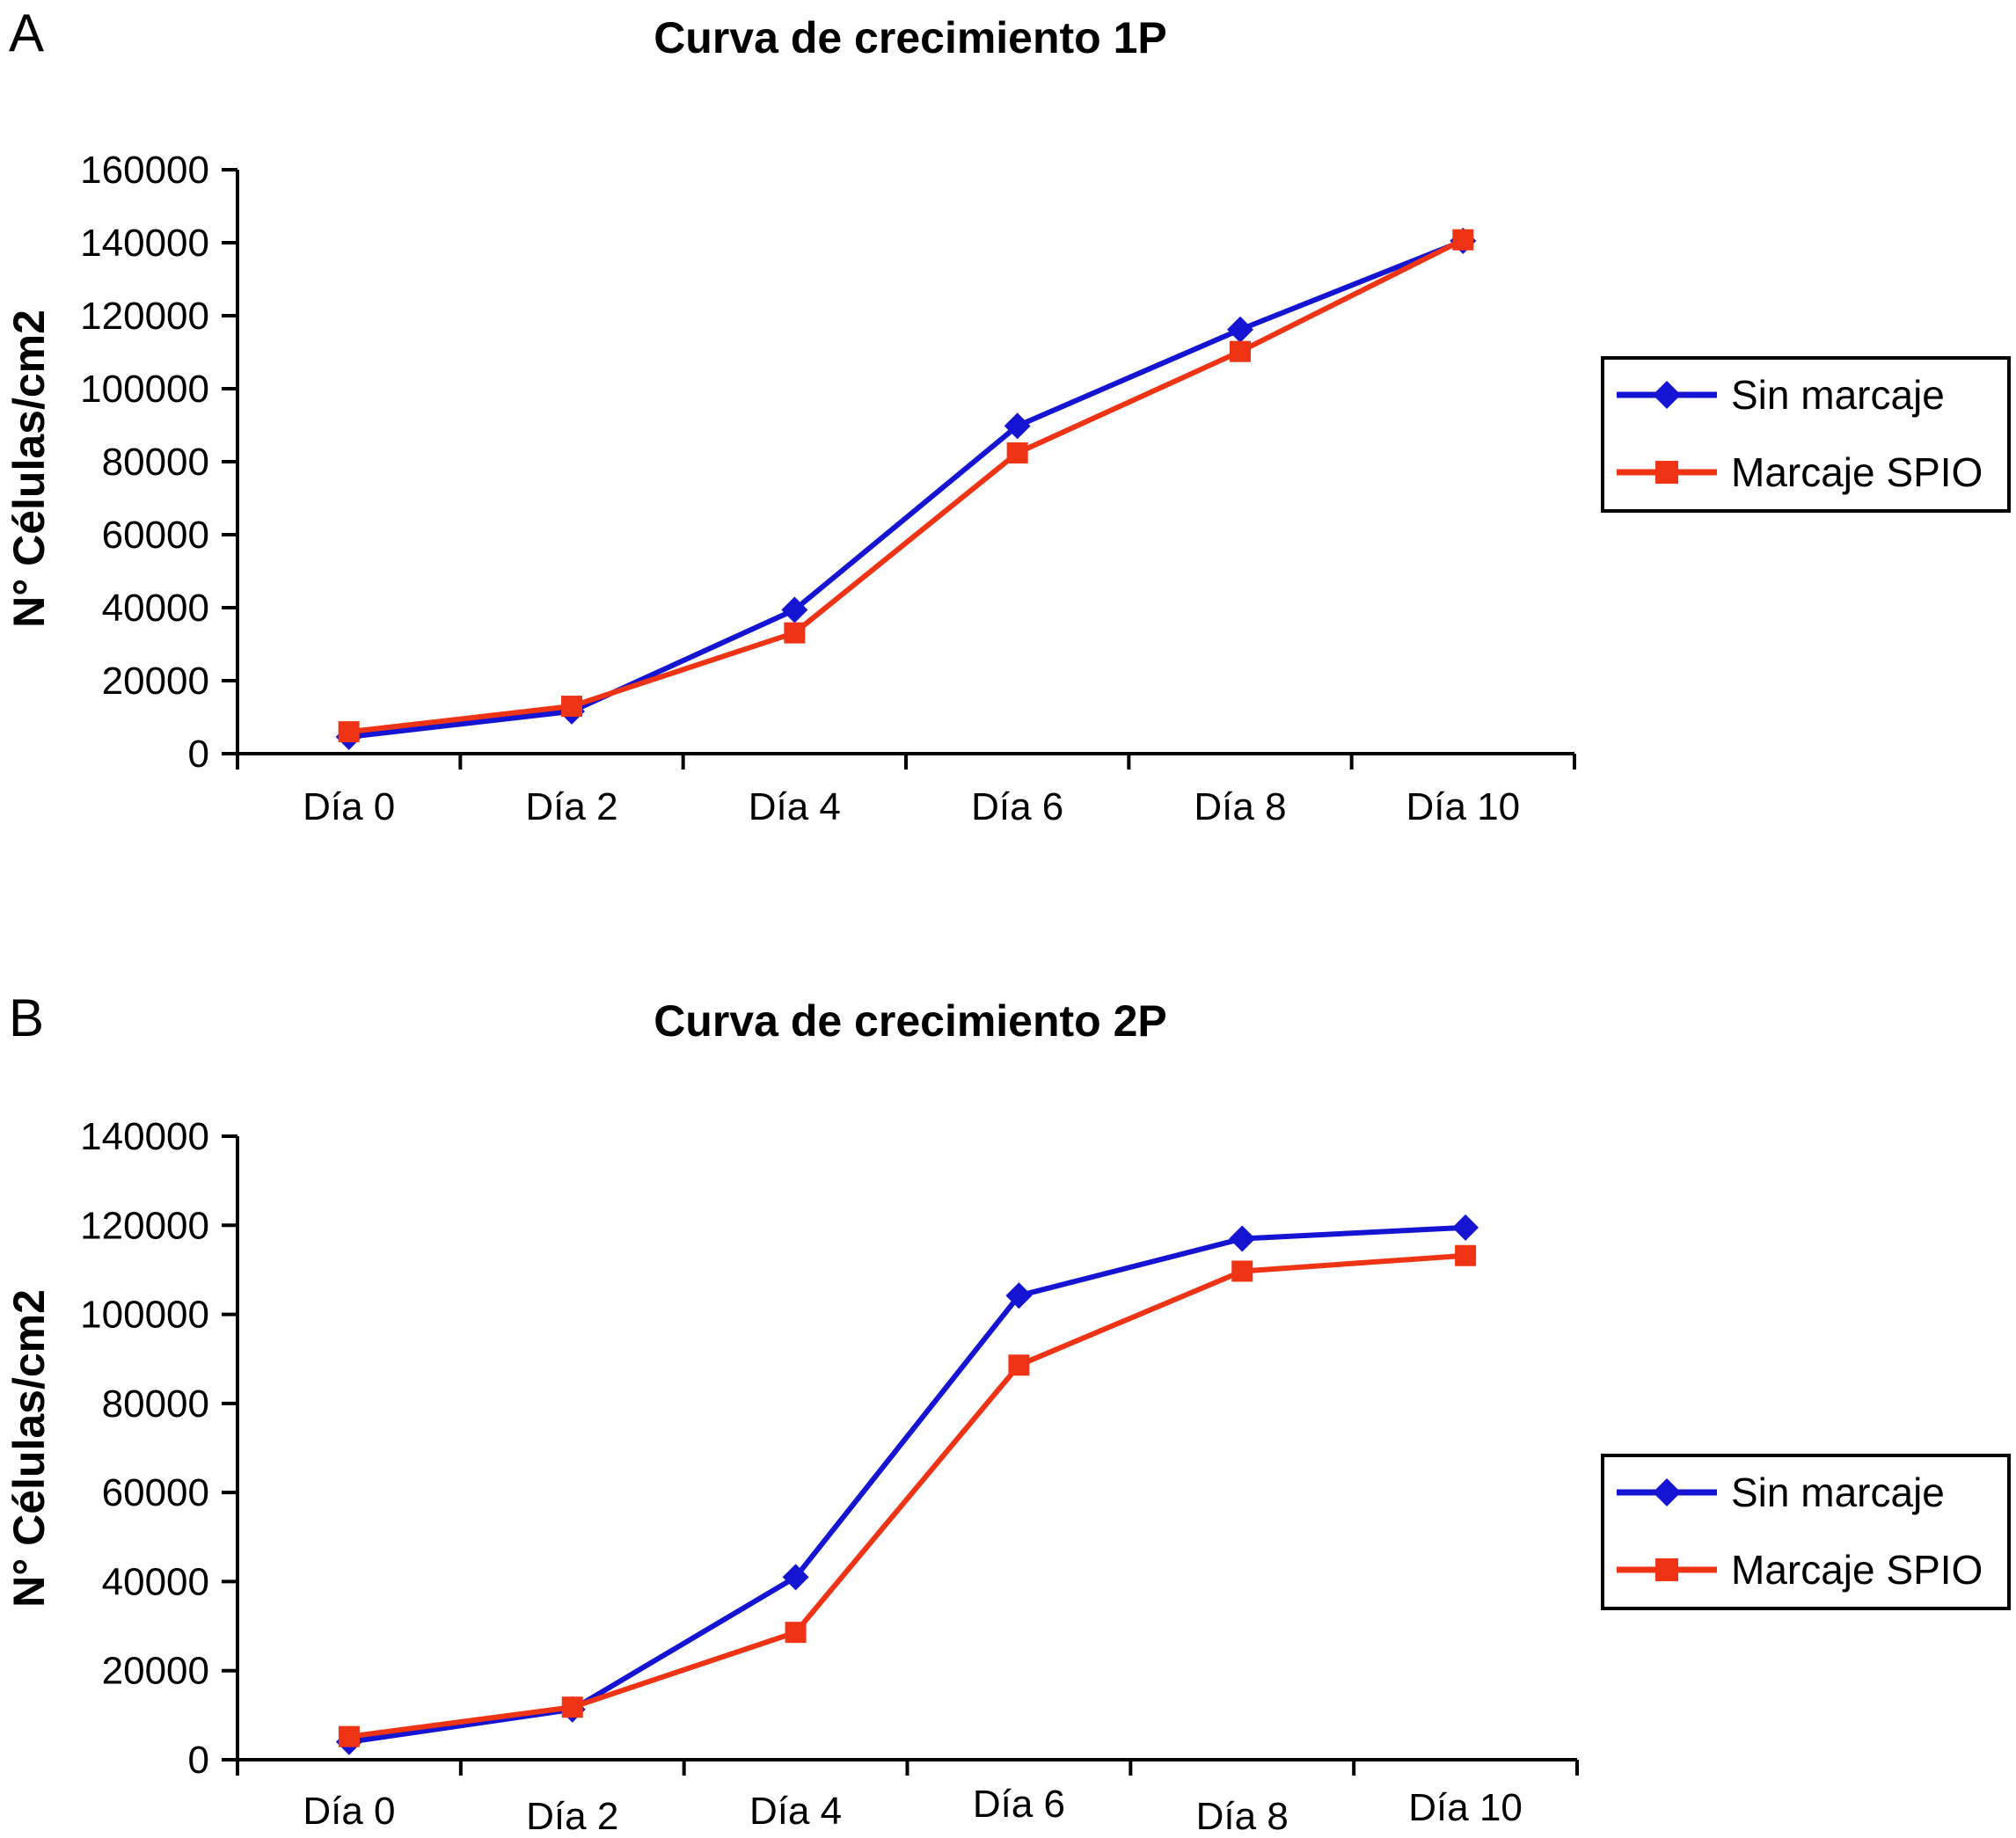 The image size is (2016, 1838). I want to click on y-tick-label: 160000, so click(144, 170).